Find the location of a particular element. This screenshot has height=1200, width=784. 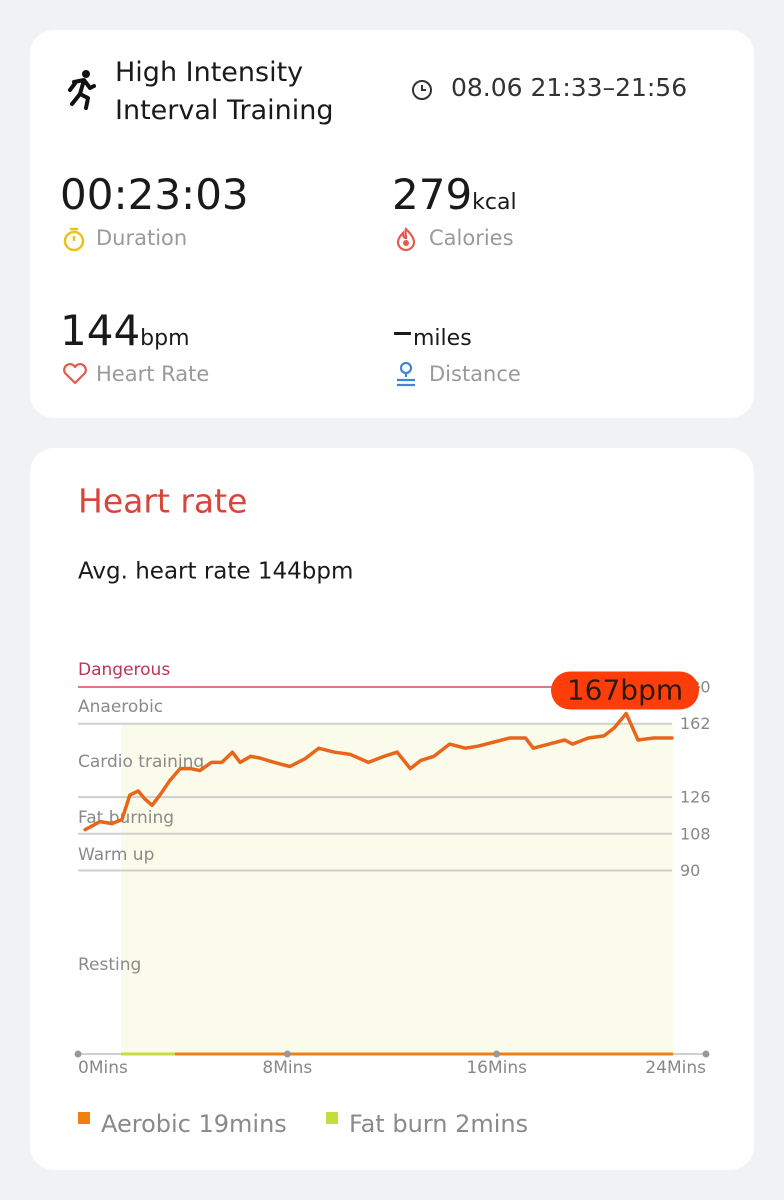

zone-label: Anaerobic is located at coordinates (120, 707).